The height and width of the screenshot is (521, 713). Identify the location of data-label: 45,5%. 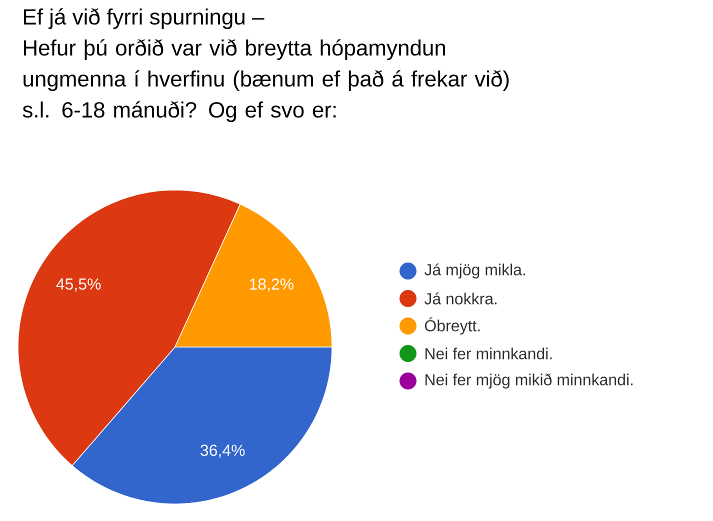
(78, 285).